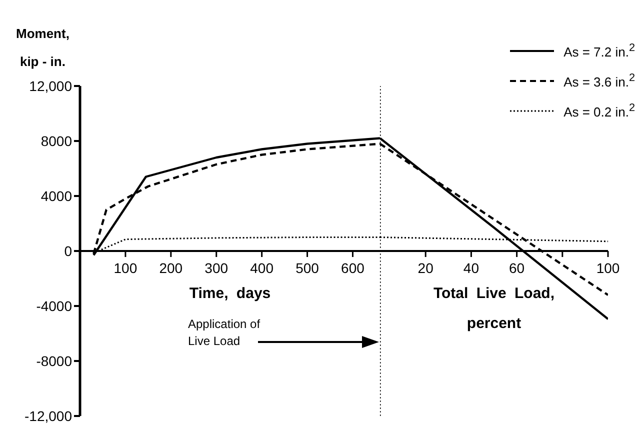  I want to click on y-tick-label: -8000, so click(54, 360).